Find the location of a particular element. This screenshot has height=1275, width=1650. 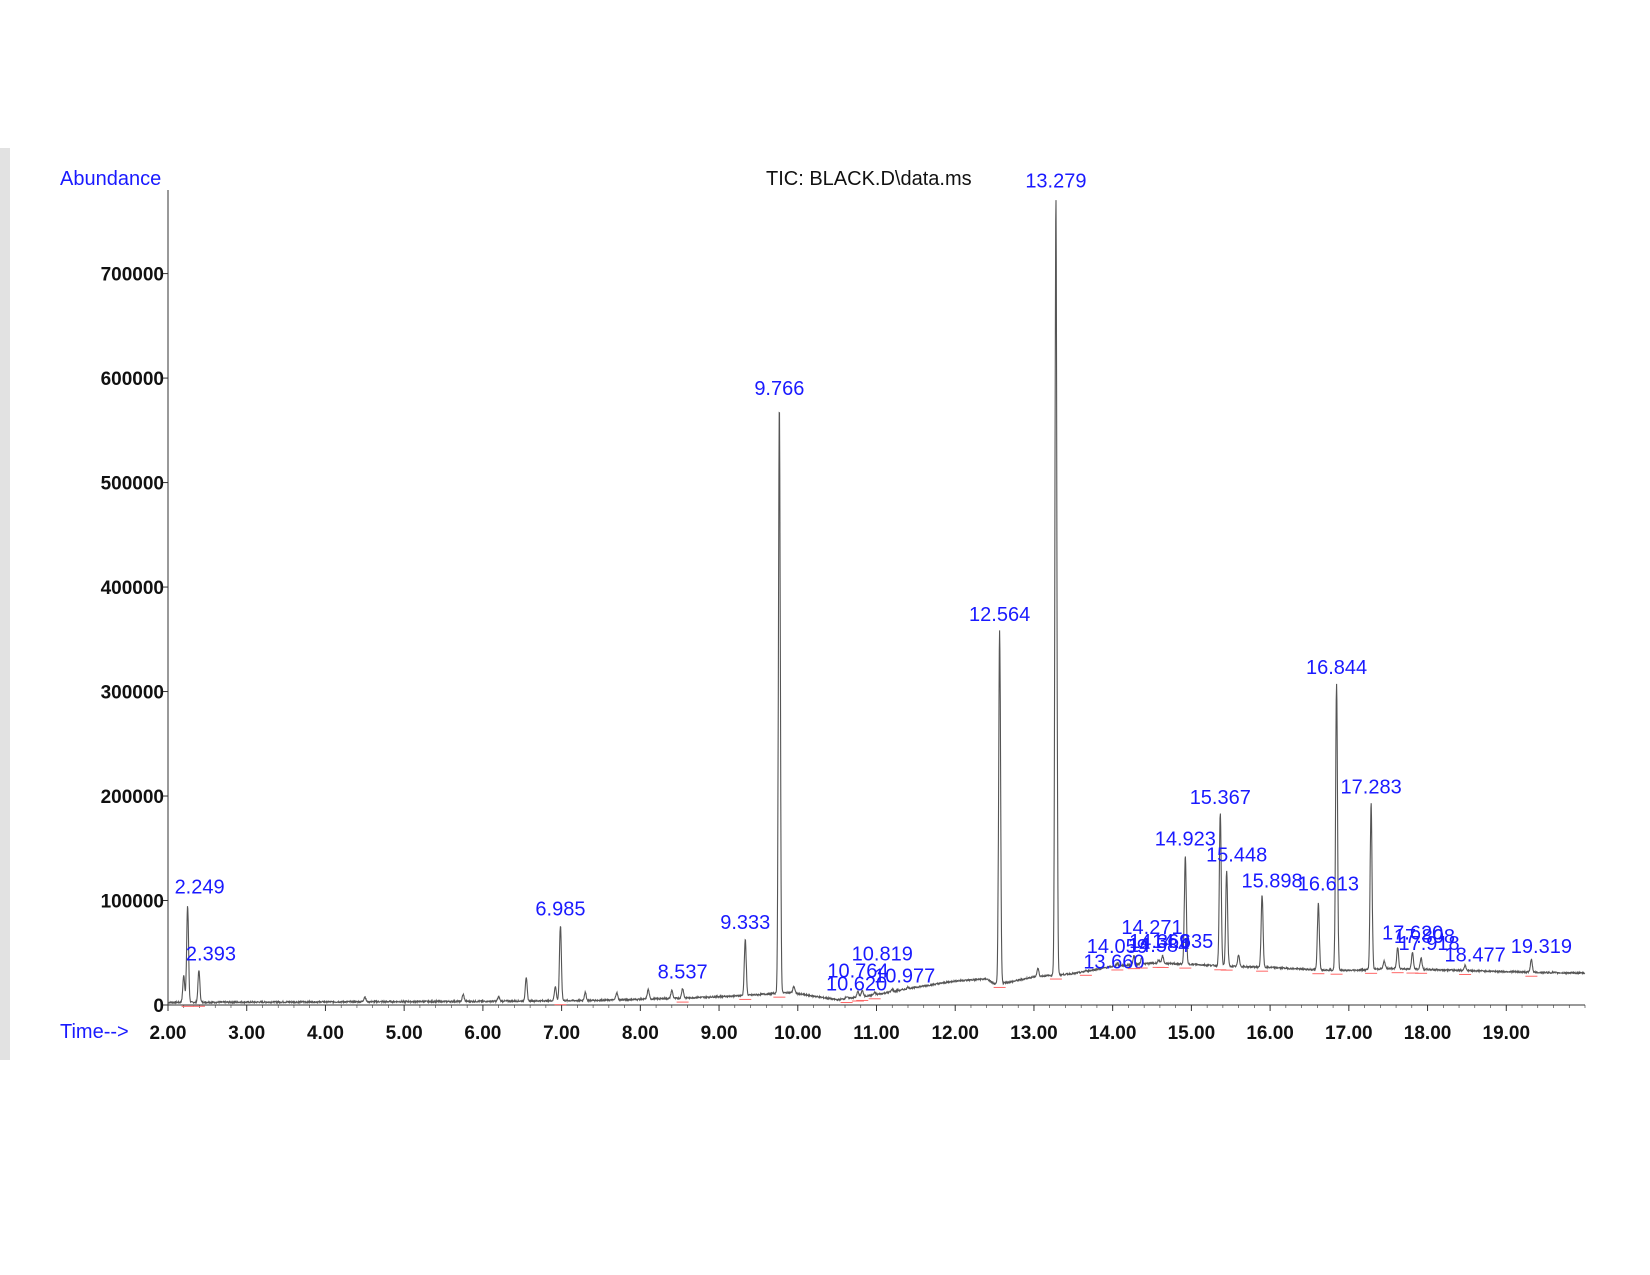

y-tick-label: 600000 is located at coordinates (132, 379).